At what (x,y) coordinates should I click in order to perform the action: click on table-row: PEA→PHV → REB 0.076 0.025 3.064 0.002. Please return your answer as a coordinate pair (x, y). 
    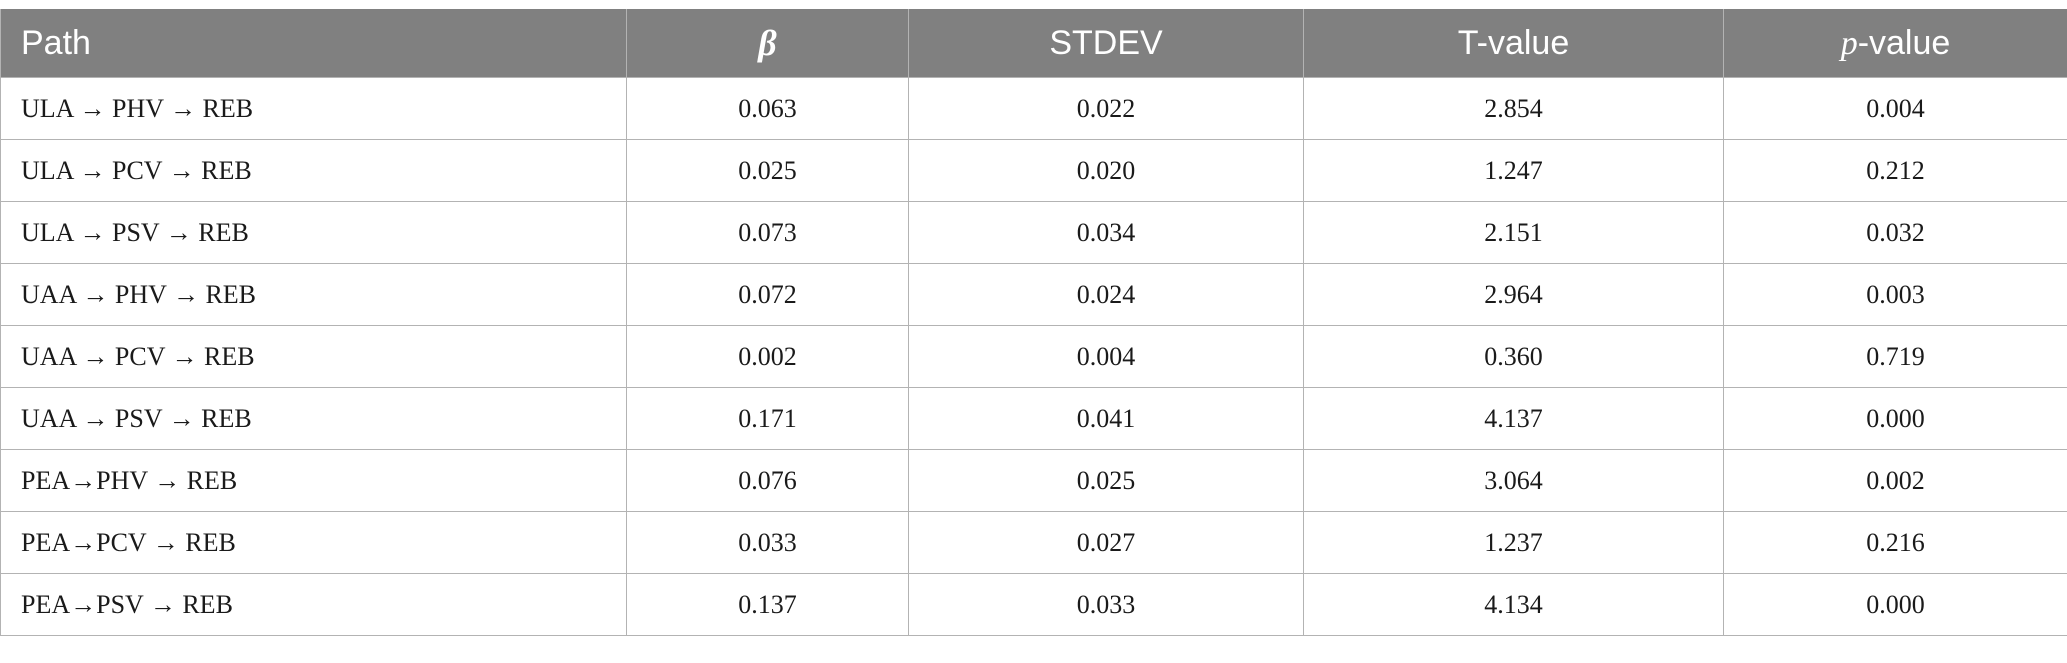
    Looking at the image, I should click on (1034, 481).